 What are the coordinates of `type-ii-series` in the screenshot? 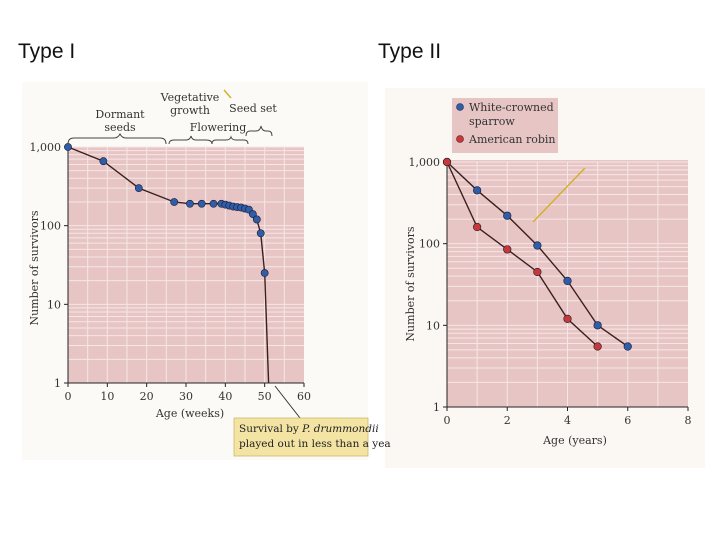 It's located at (537, 254).